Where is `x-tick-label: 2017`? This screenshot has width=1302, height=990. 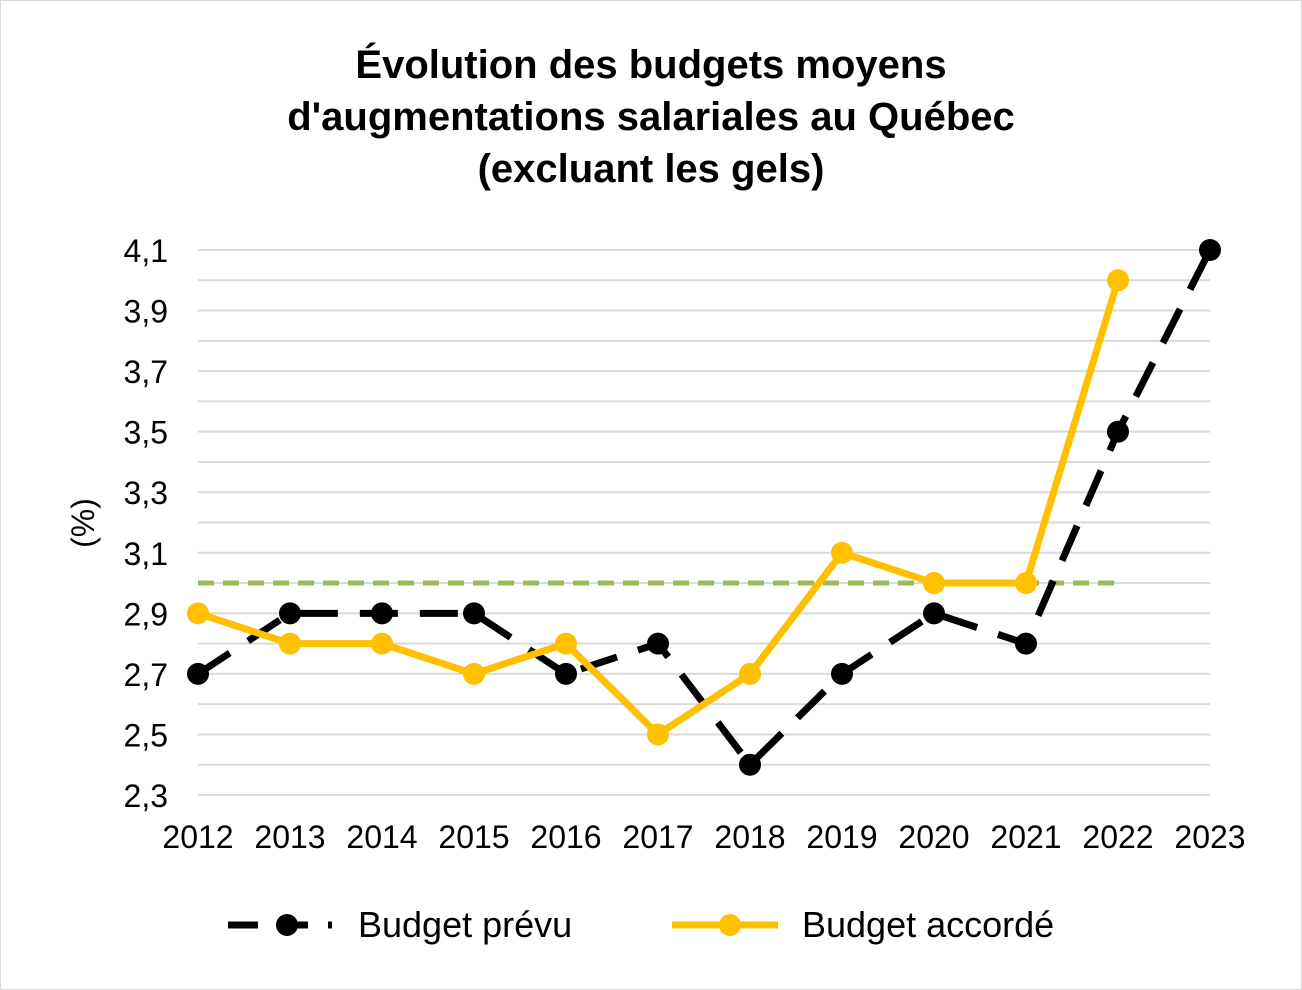 x-tick-label: 2017 is located at coordinates (657, 837).